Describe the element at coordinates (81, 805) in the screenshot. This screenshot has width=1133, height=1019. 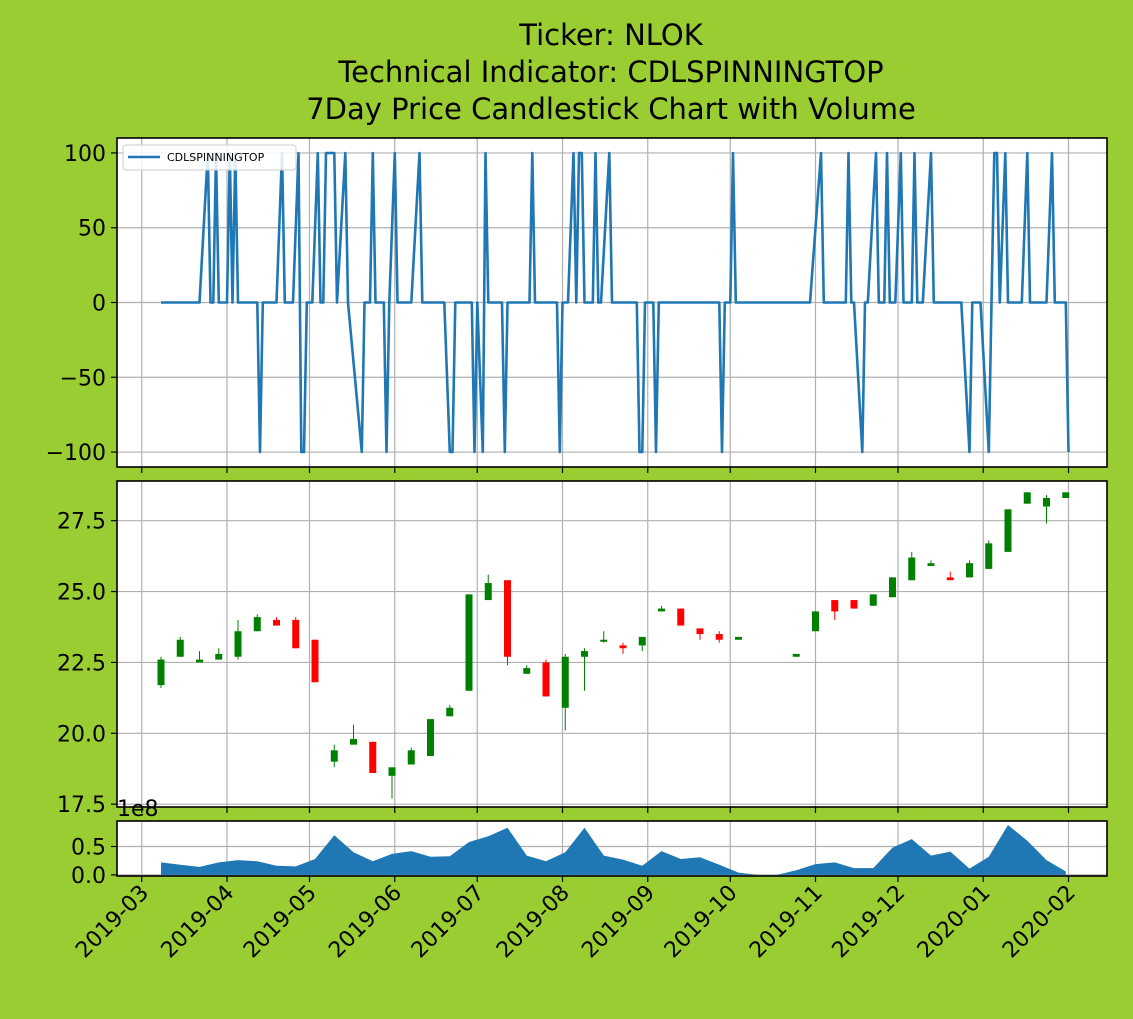
I see `price-y-tick-label: 17.5` at that location.